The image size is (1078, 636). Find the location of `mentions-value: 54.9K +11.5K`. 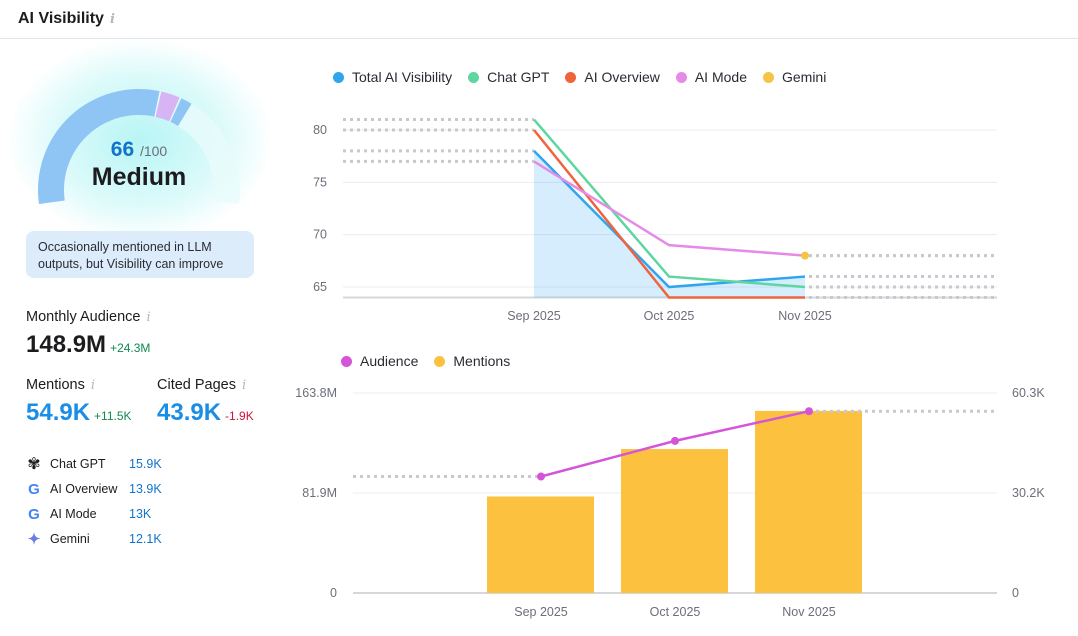

mentions-value: 54.9K +11.5K is located at coordinates (79, 412).